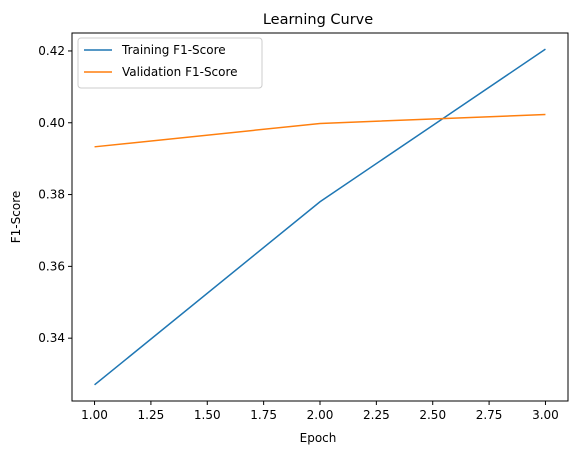 Image resolution: width=576 pixels, height=455 pixels. What do you see at coordinates (51, 123) in the screenshot?
I see `y-tick-label: 0.40` at bounding box center [51, 123].